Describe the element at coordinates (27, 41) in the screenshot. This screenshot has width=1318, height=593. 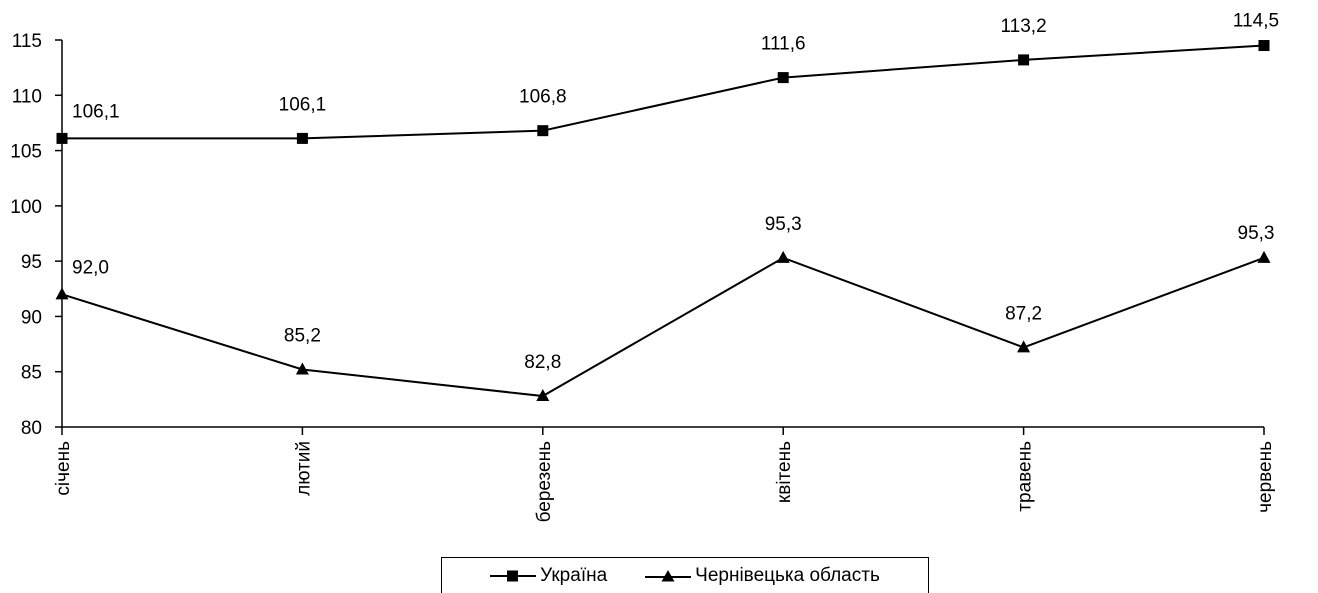
I see `y-tick-label: 115` at that location.